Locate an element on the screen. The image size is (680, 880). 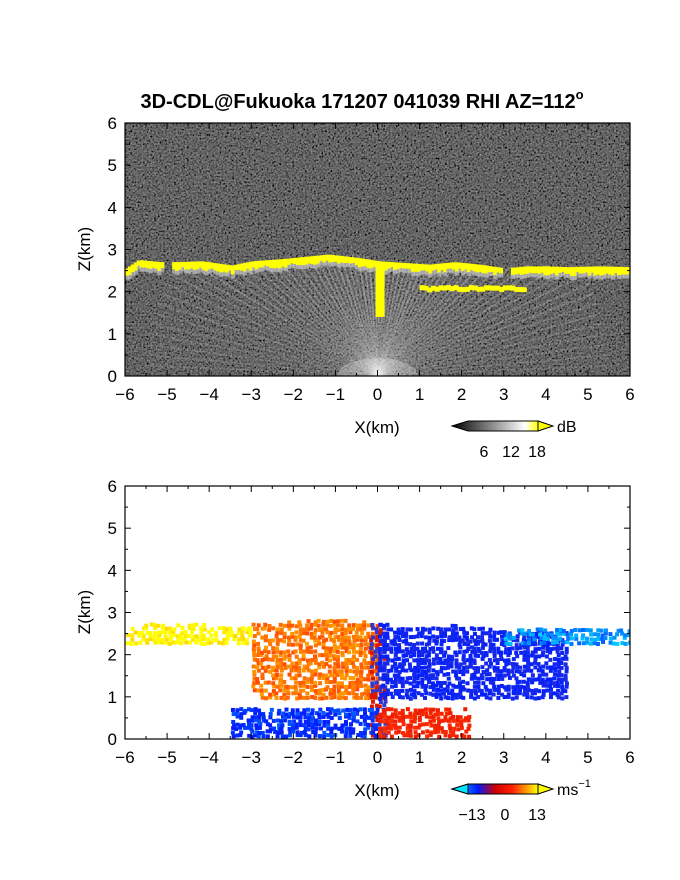
secondary-layer-cell is located at coordinates (475, 288).